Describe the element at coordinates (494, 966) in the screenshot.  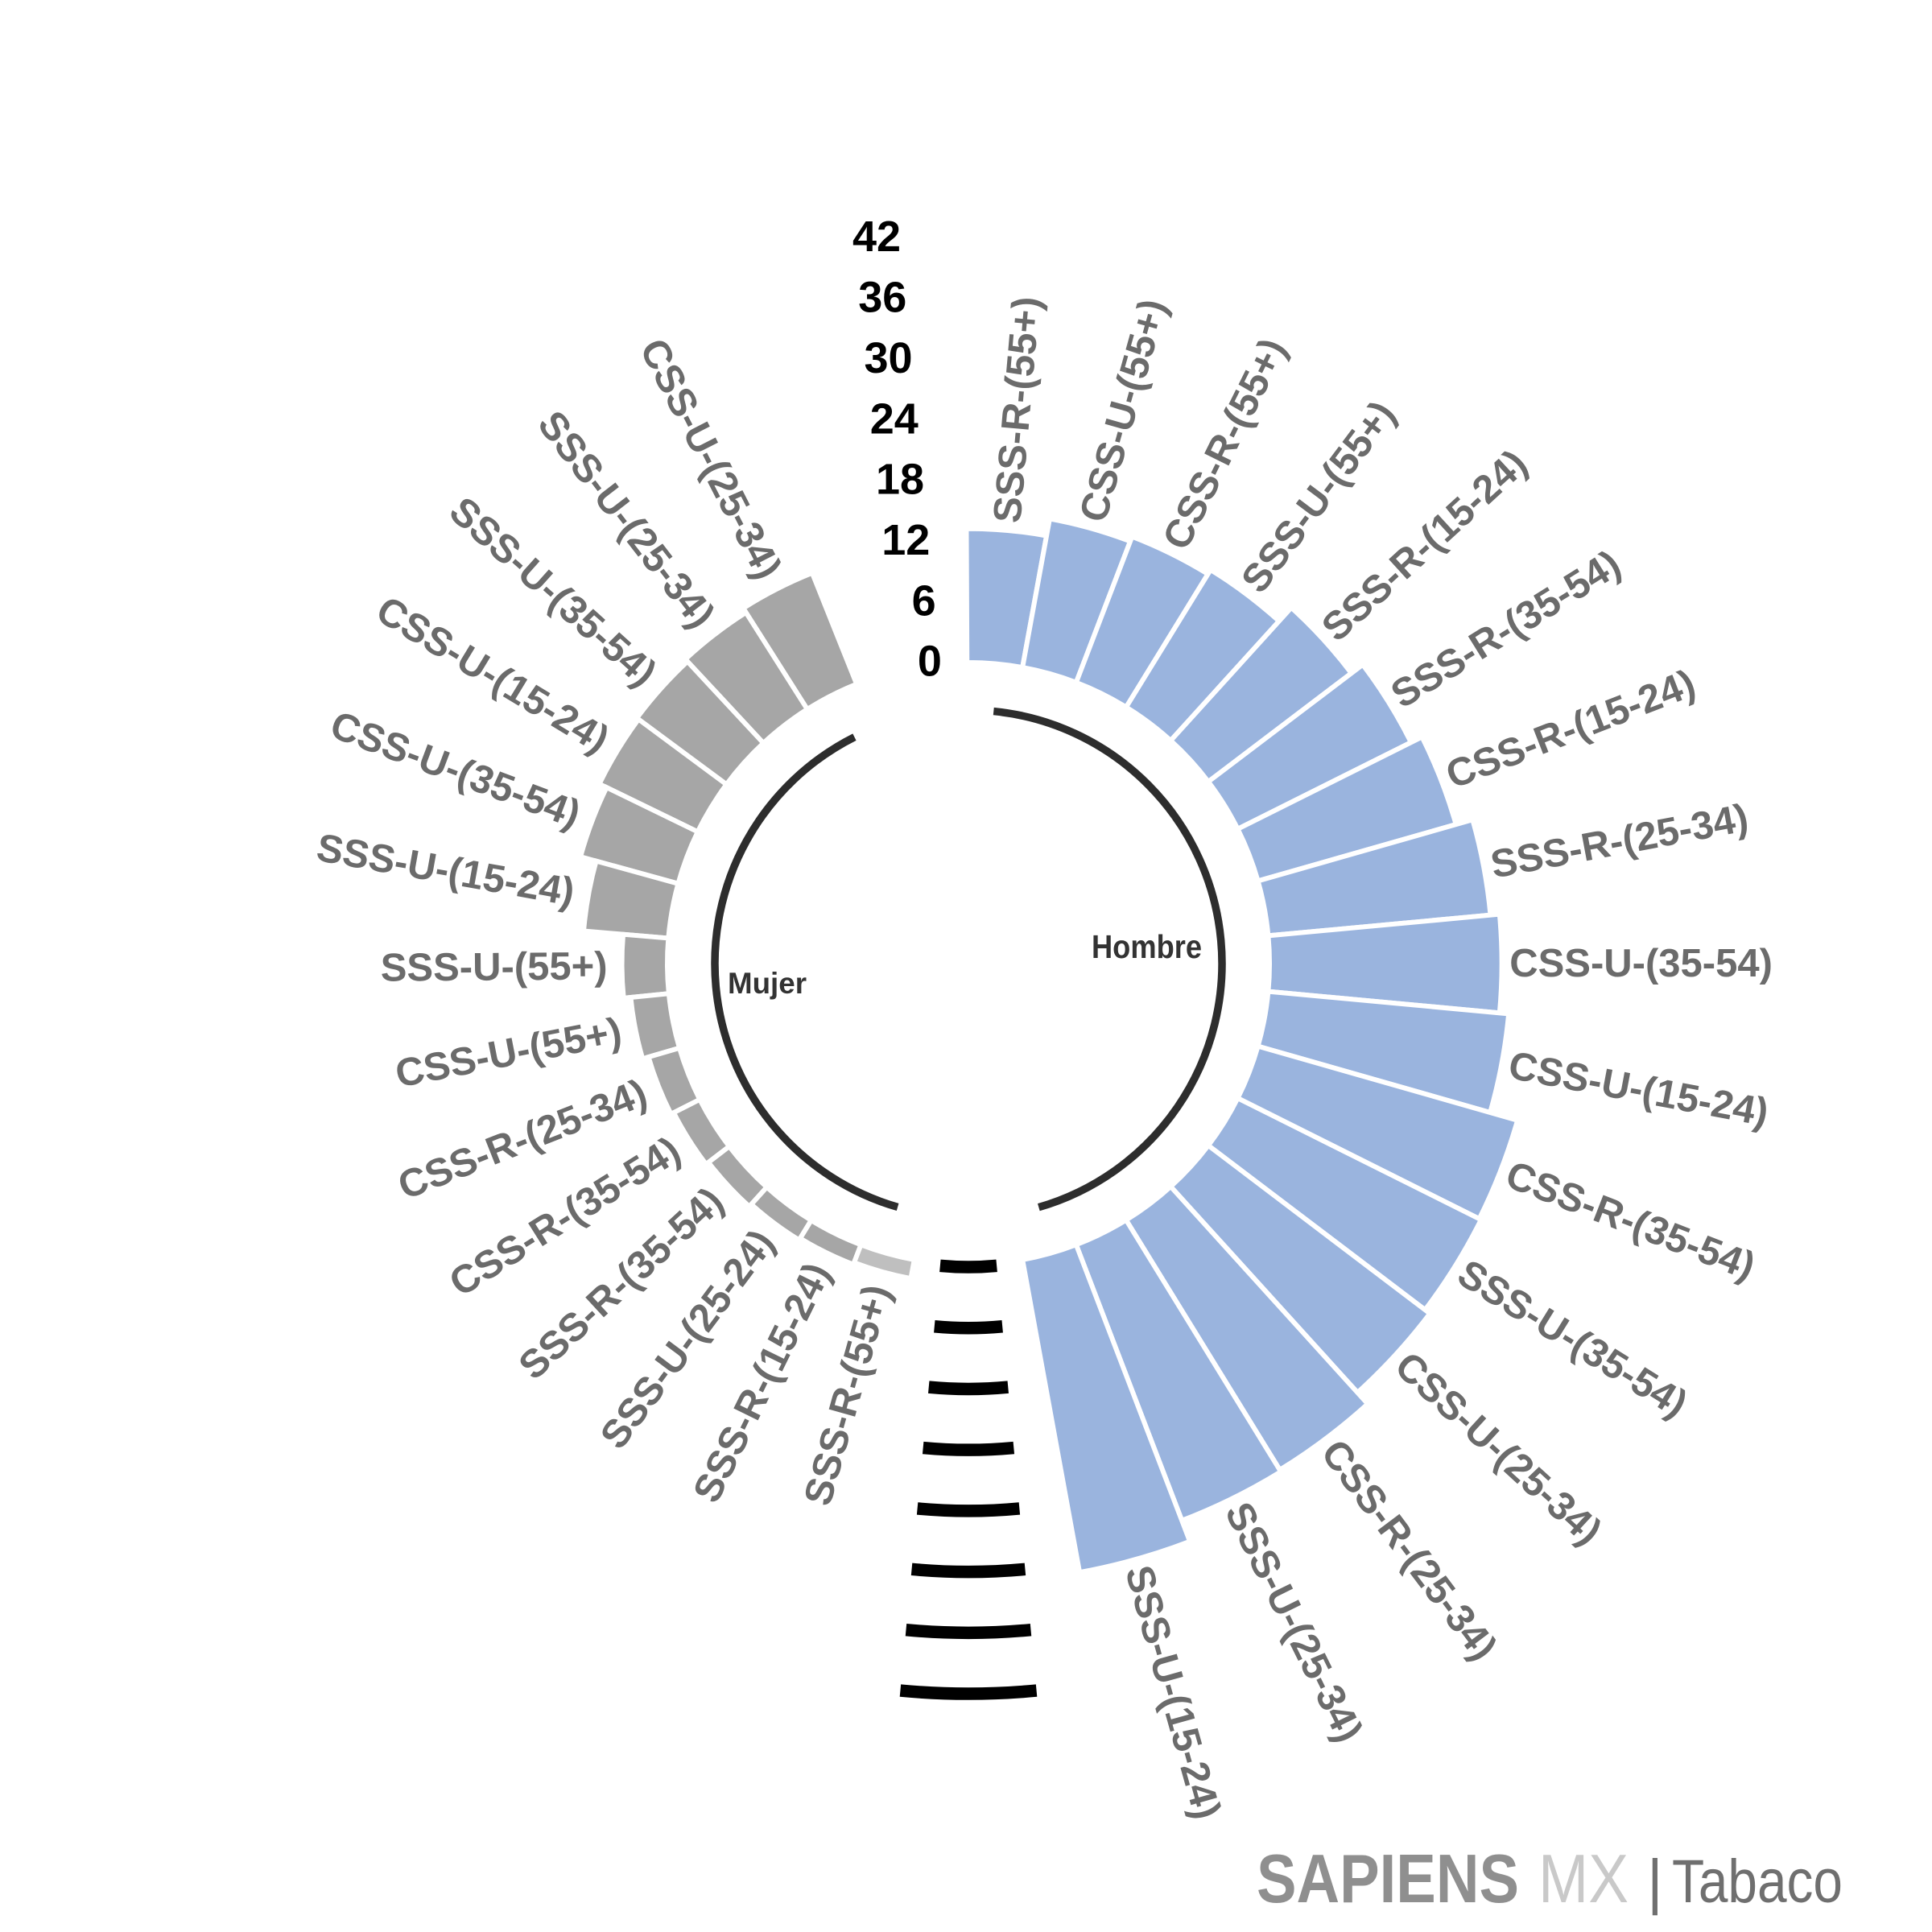
I see `svg-text: SSS-U-(55+)` at that location.